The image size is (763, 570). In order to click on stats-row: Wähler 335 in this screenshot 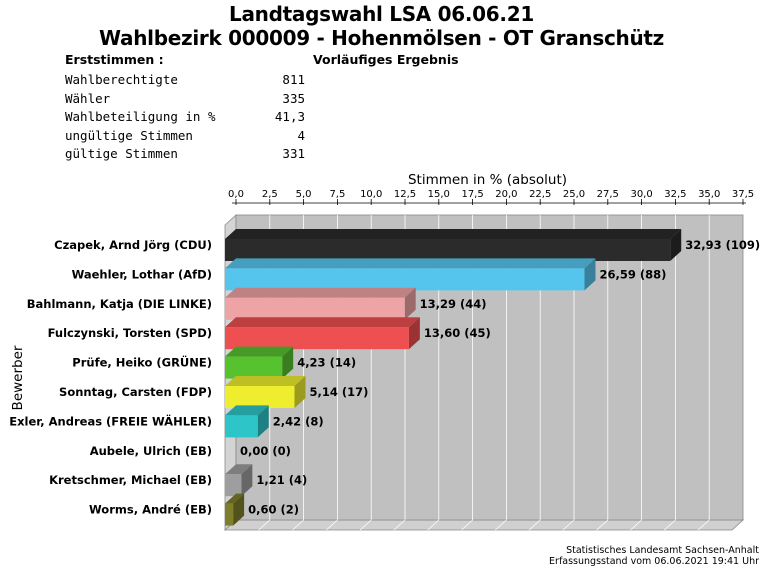, I will do `click(185, 100)`.